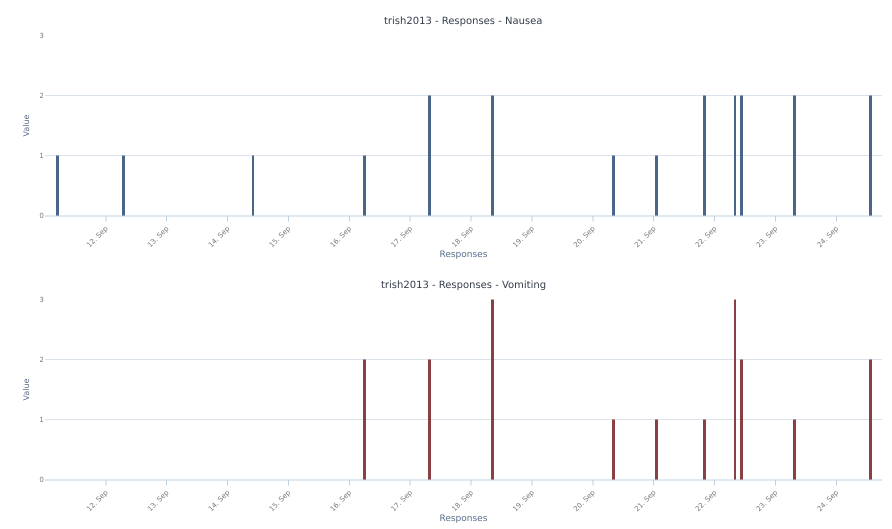 The height and width of the screenshot is (529, 892). What do you see at coordinates (463, 21) in the screenshot?
I see `chart-title: trish2013 - Responses - Nausea` at bounding box center [463, 21].